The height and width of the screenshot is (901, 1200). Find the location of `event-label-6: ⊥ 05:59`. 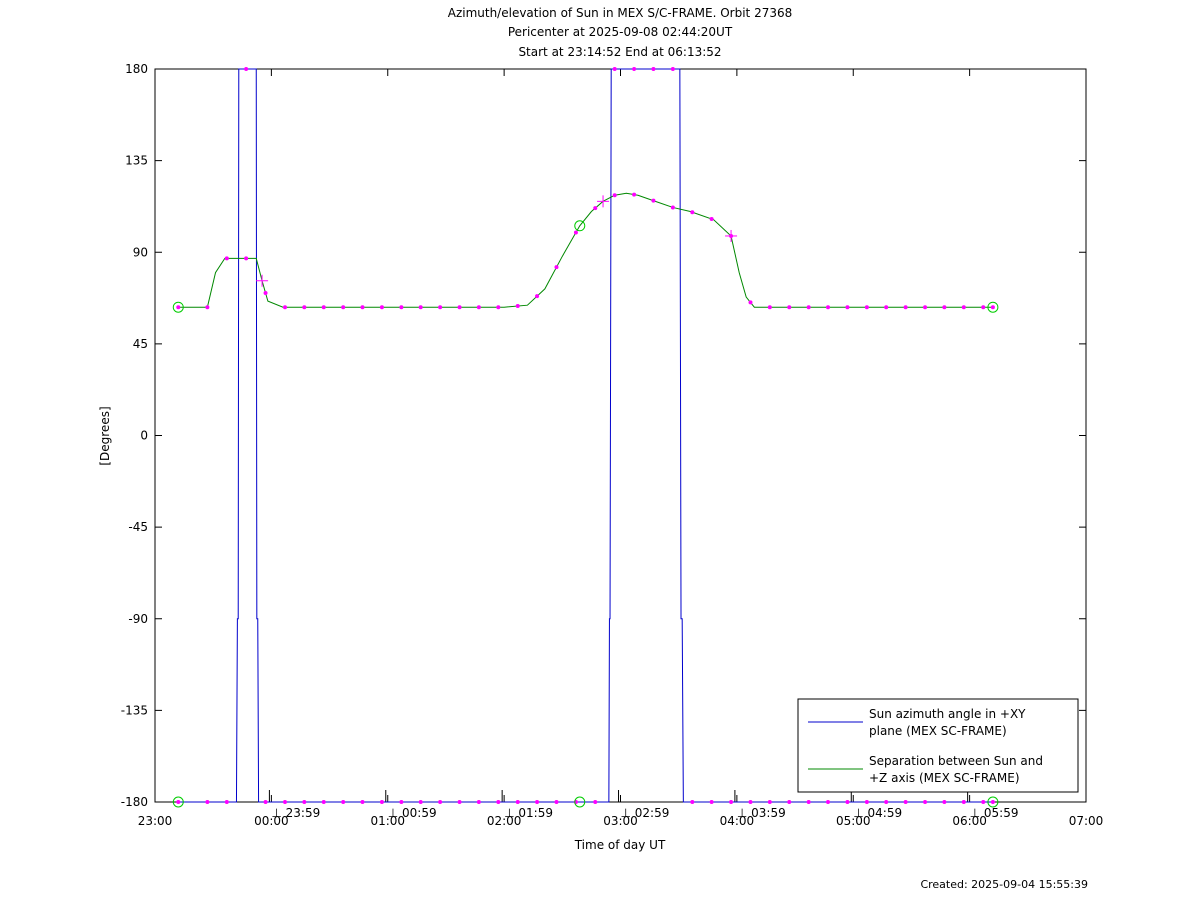

event-label-6: ⊥ 05:59 is located at coordinates (994, 813).